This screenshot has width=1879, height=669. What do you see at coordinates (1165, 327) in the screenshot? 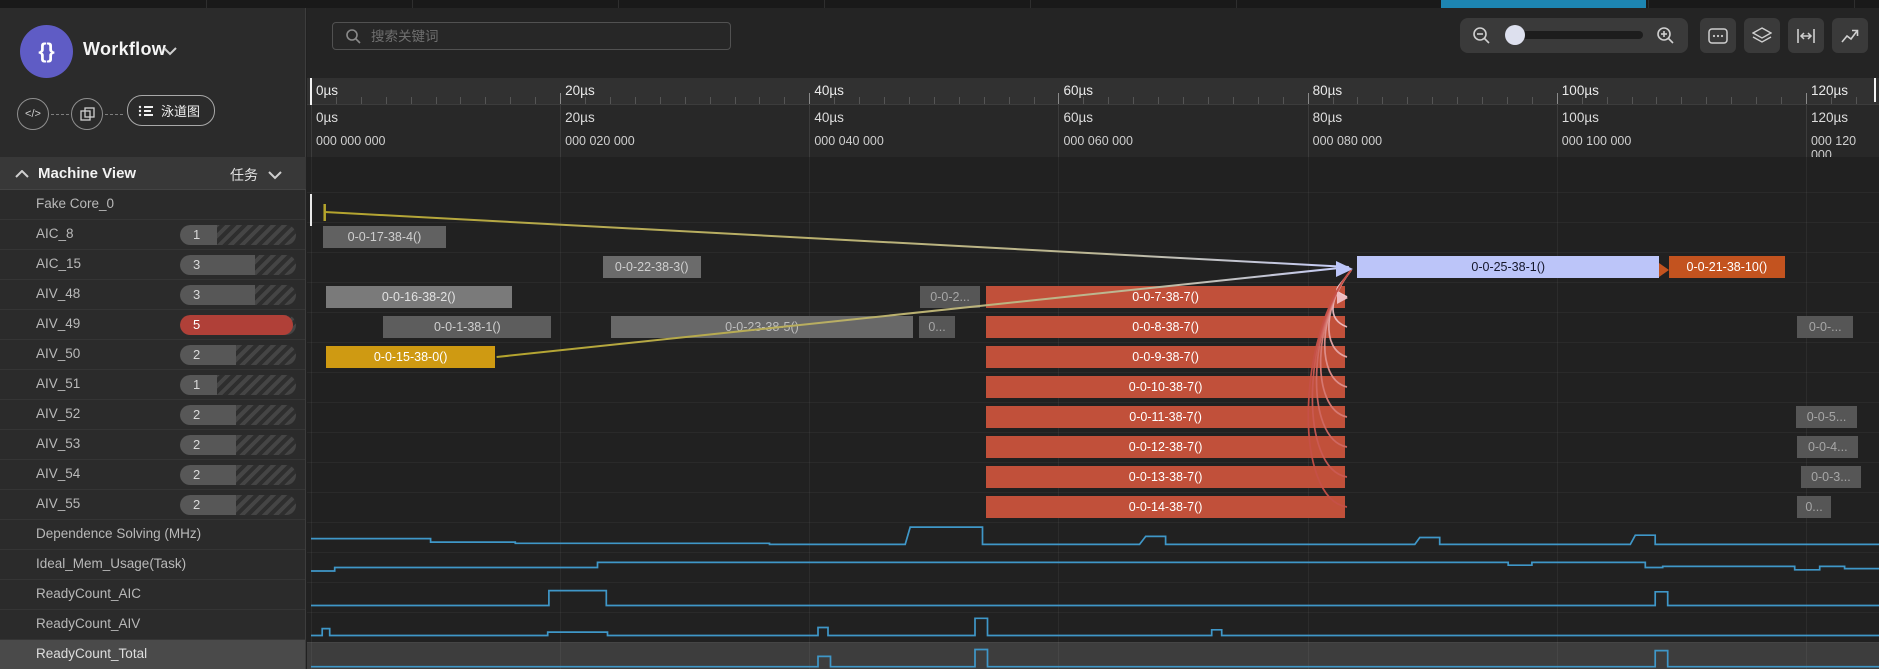
I see `task-bar: 0-0-8-38-7()` at bounding box center [1165, 327].